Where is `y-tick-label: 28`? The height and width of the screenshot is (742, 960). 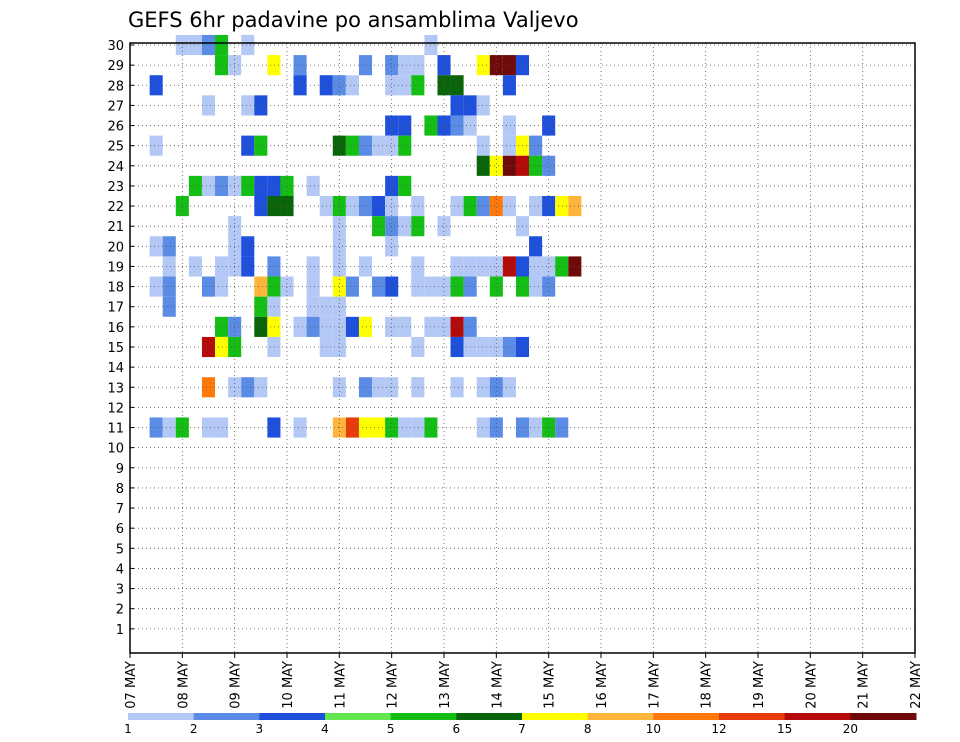 y-tick-label: 28 is located at coordinates (115, 86).